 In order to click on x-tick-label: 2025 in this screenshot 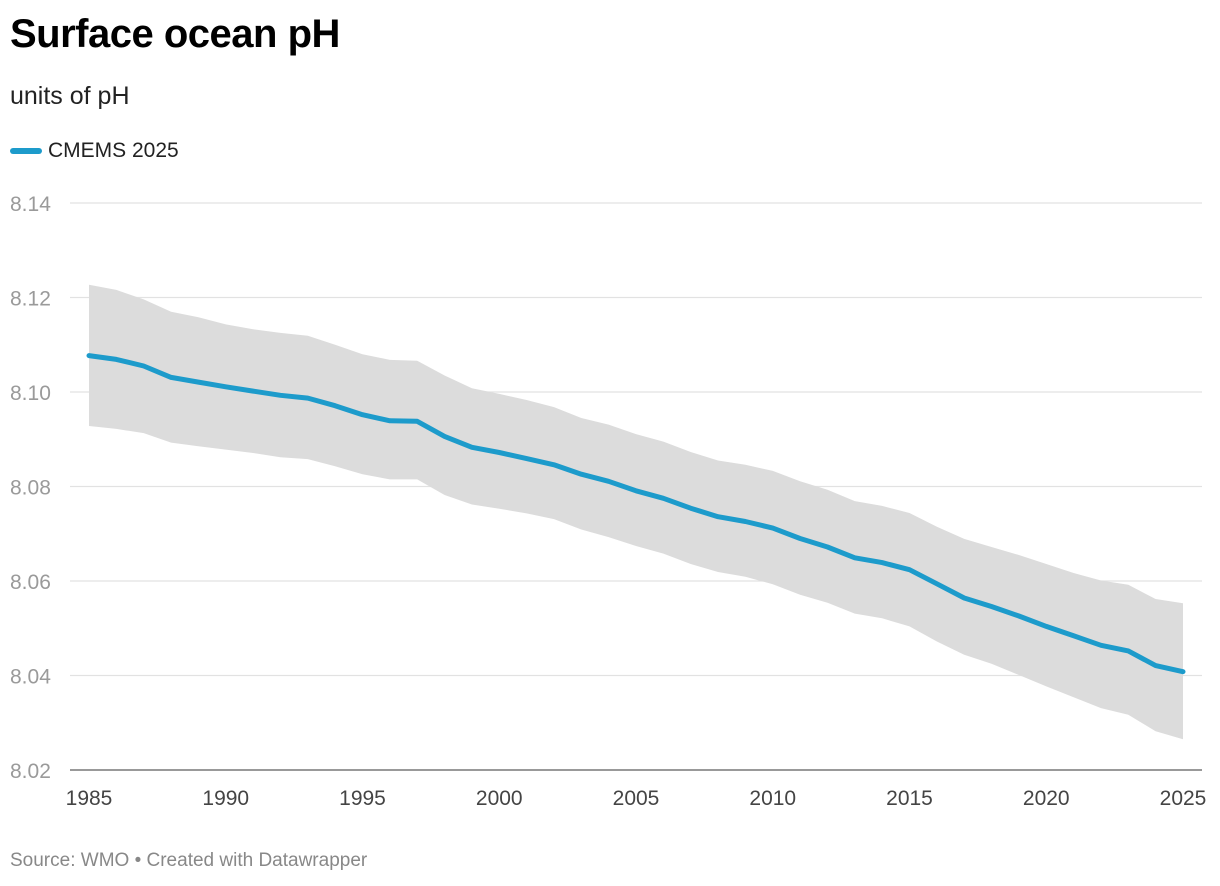, I will do `click(1183, 798)`.